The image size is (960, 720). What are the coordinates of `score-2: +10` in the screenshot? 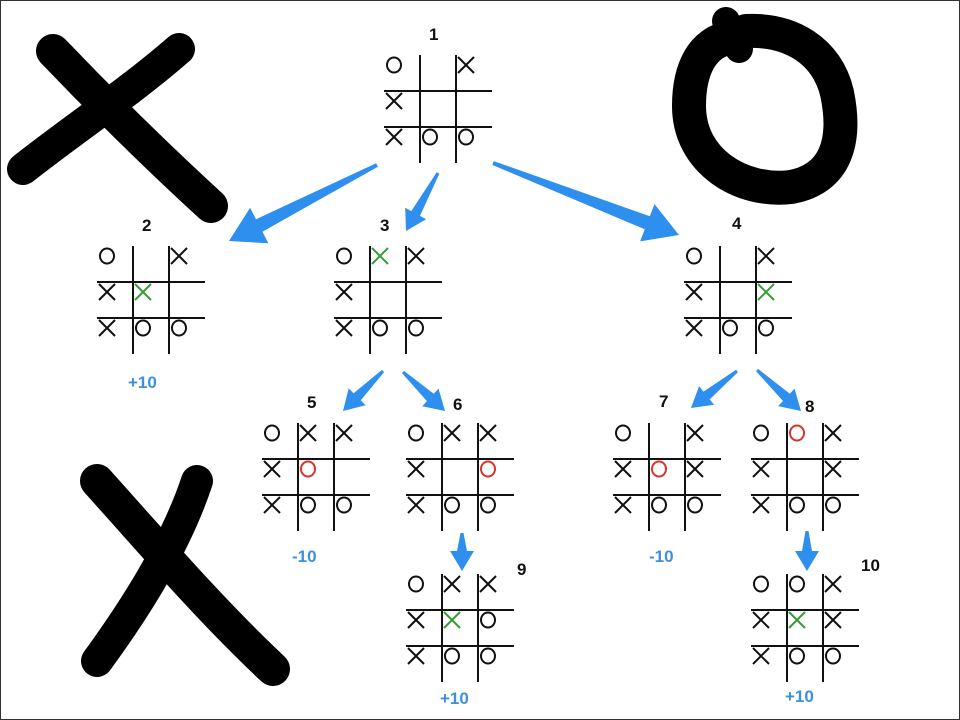 It's located at (142, 382).